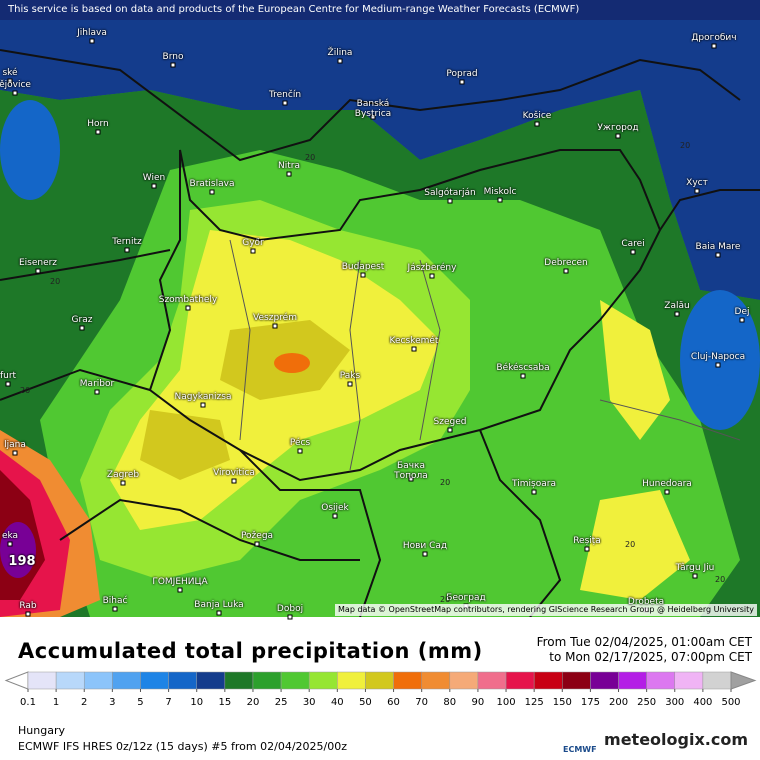 Image resolution: width=760 pixels, height=760 pixels. I want to click on city-label: Hunedoara, so click(667, 484).